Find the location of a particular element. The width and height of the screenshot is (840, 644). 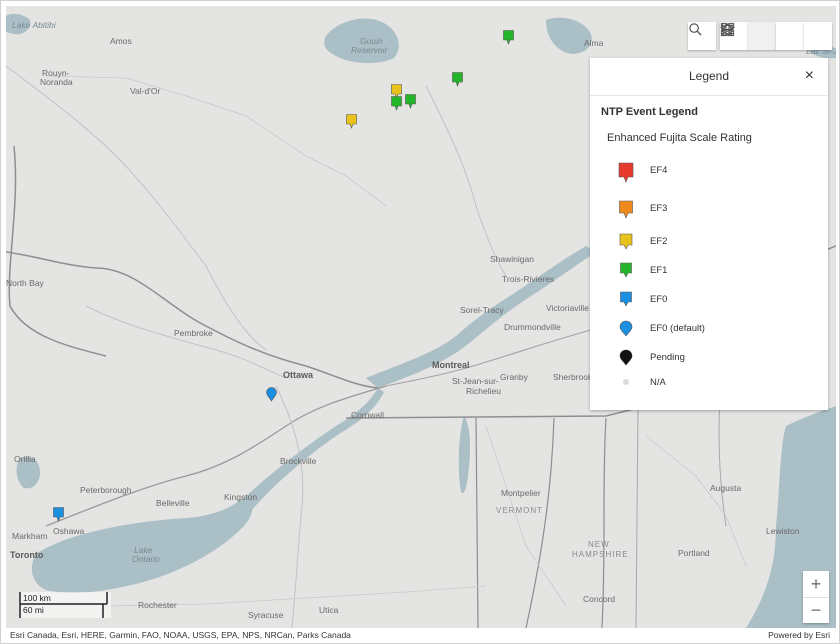

zoom-out-button: − is located at coordinates (816, 610).